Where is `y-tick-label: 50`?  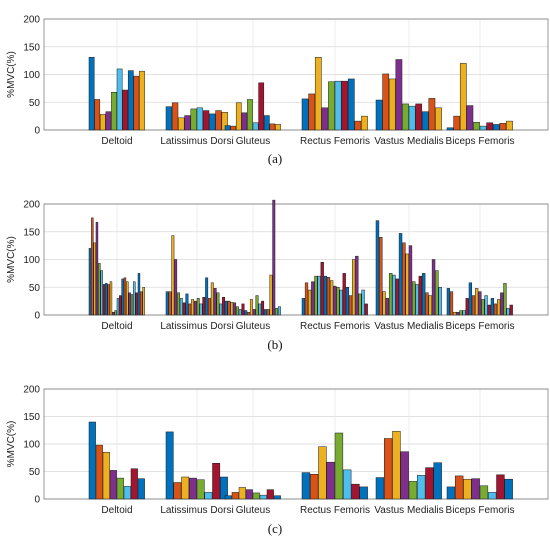 y-tick-label: 50 is located at coordinates (35, 103).